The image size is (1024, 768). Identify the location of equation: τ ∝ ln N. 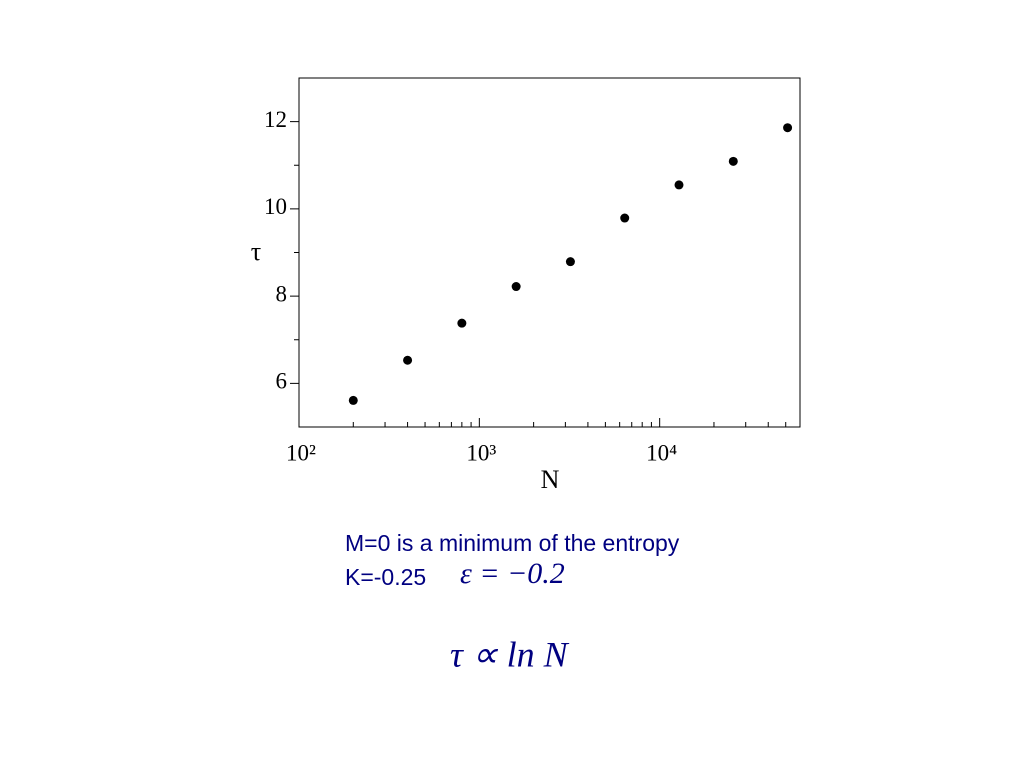
(510, 654).